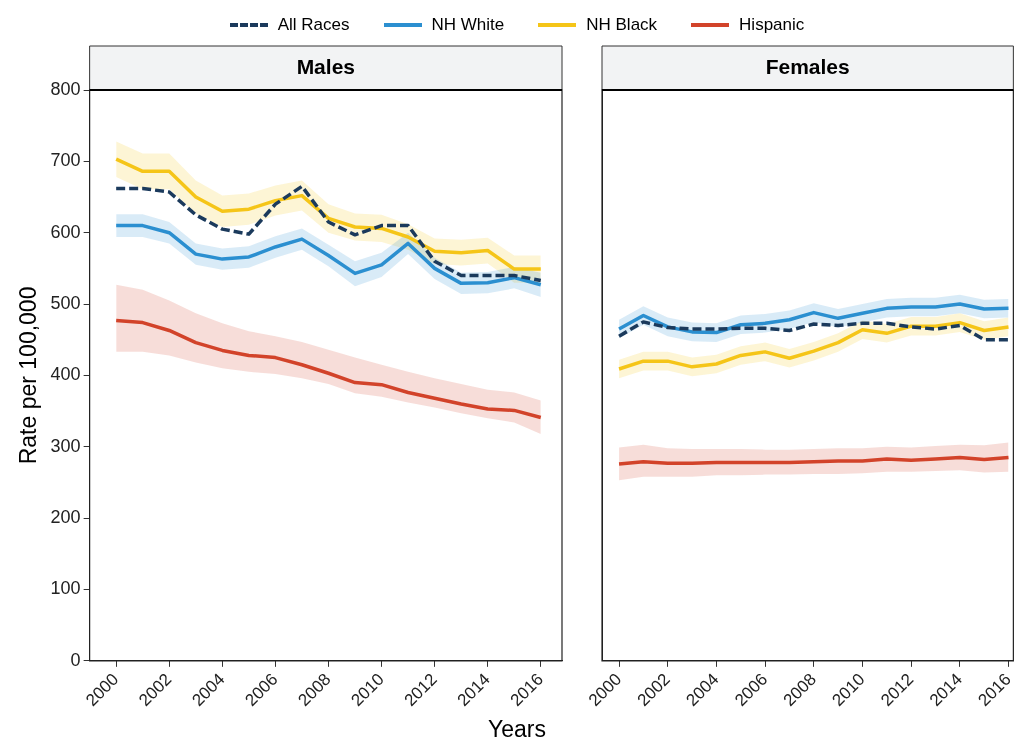 Image resolution: width=1034 pixels, height=753 pixels. I want to click on x-axis-title: Years, so click(517, 729).